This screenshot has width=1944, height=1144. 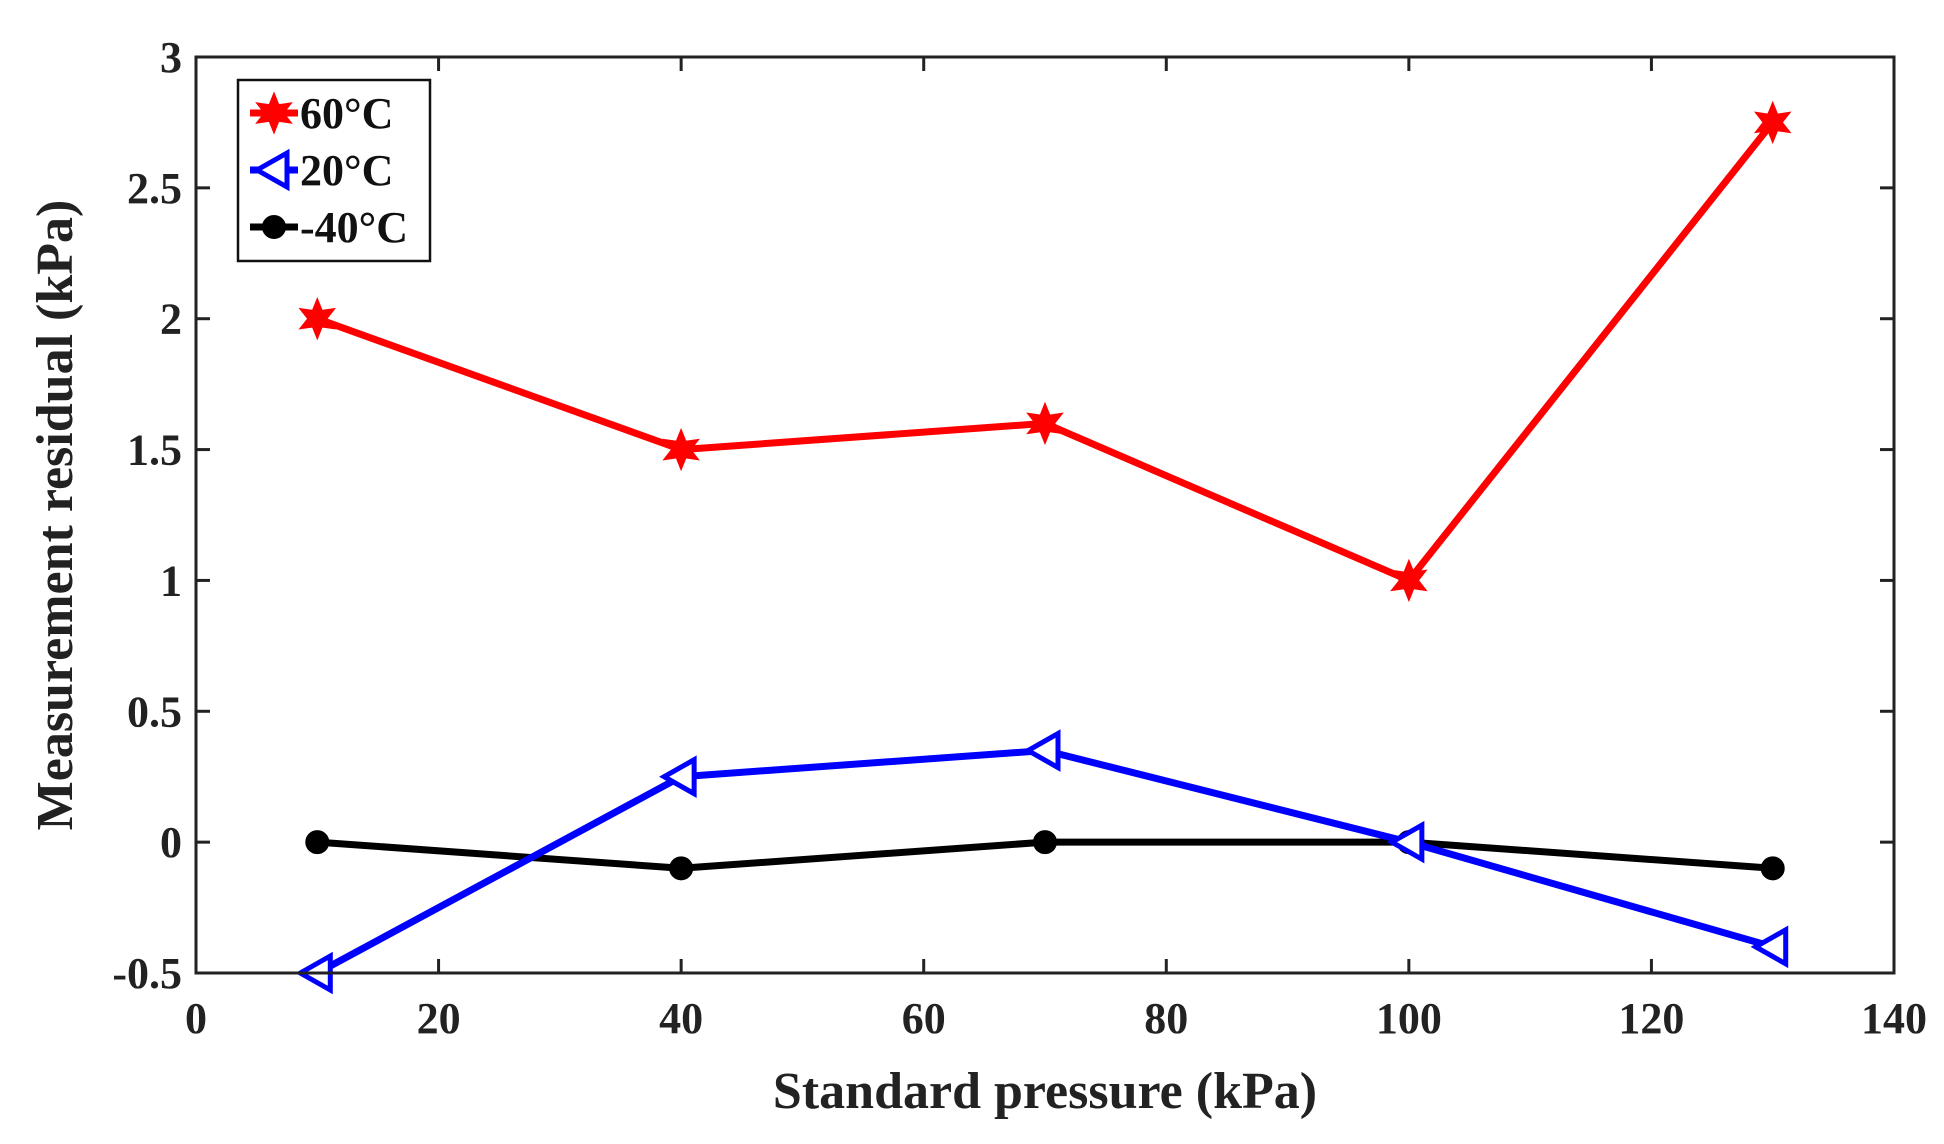 What do you see at coordinates (55, 515) in the screenshot?
I see `y-axis-title: Measurement residual (kPa)` at bounding box center [55, 515].